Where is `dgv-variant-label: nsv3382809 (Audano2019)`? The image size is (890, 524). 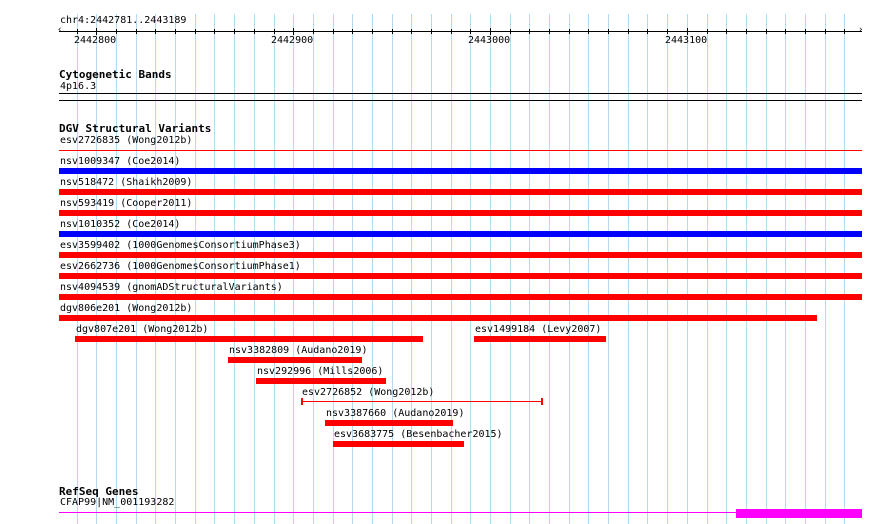 dgv-variant-label: nsv3382809 (Audano2019) is located at coordinates (298, 350).